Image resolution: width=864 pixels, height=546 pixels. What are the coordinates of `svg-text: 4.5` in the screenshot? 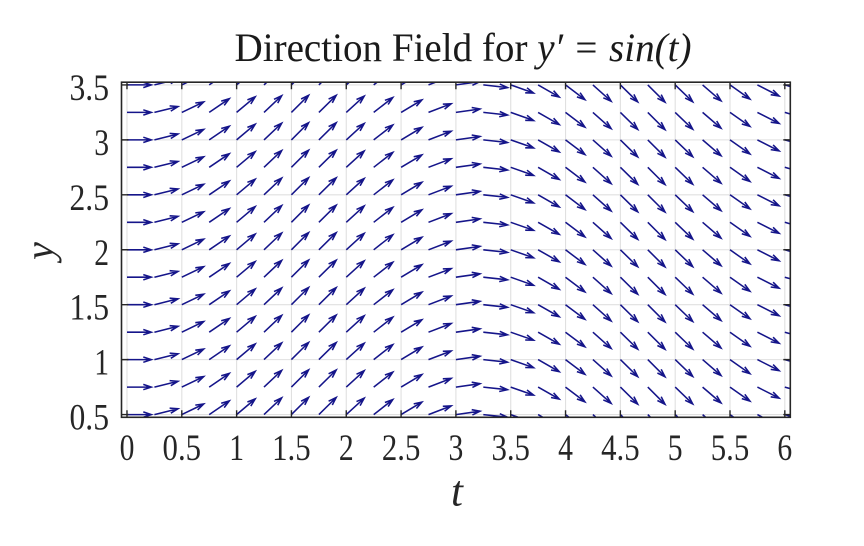 It's located at (620, 448).